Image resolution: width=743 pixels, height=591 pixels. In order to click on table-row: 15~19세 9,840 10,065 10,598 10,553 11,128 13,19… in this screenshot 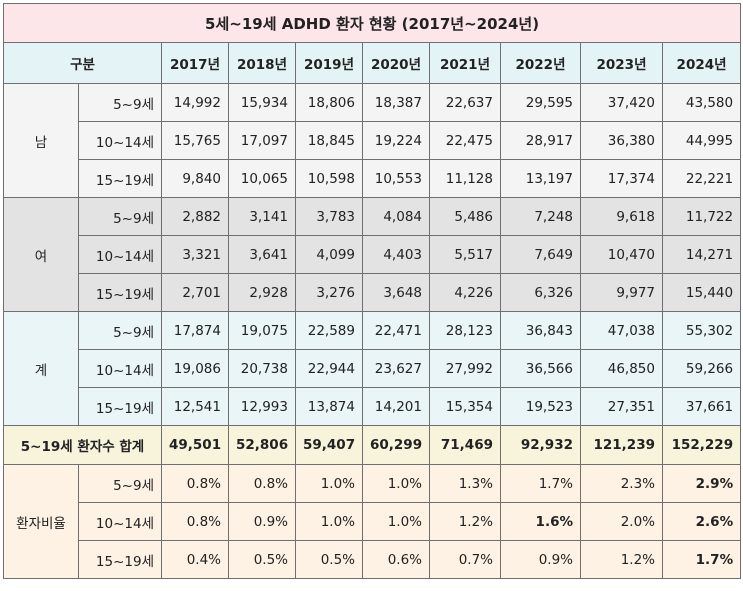, I will do `click(373, 178)`.